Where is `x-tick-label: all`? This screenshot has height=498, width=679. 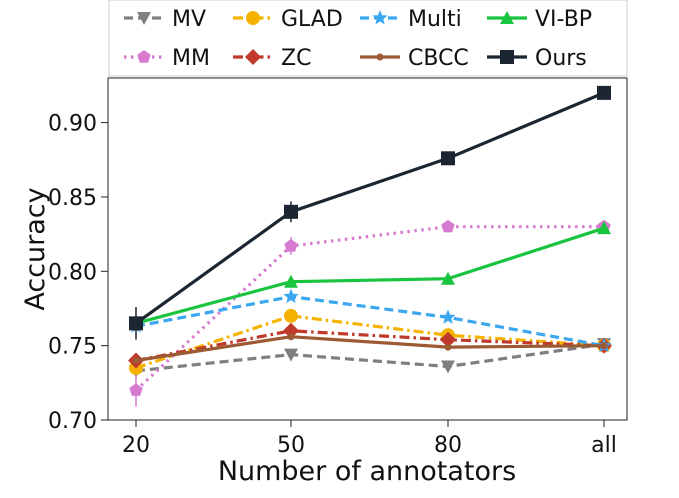 x-tick-label: all is located at coordinates (604, 445).